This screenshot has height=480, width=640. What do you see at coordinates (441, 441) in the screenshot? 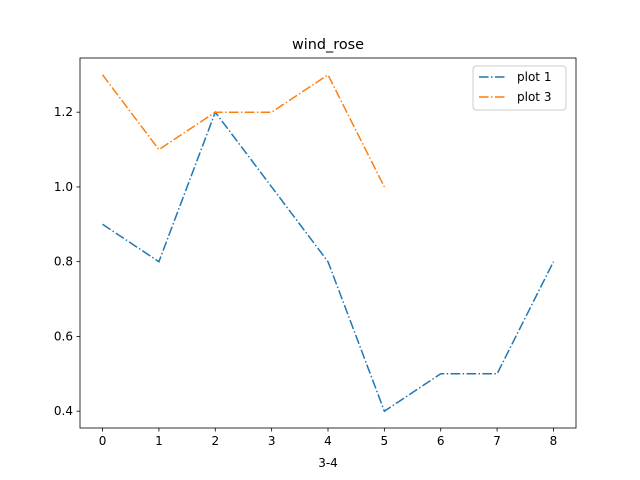
I see `x-tick-label: 6` at bounding box center [441, 441].